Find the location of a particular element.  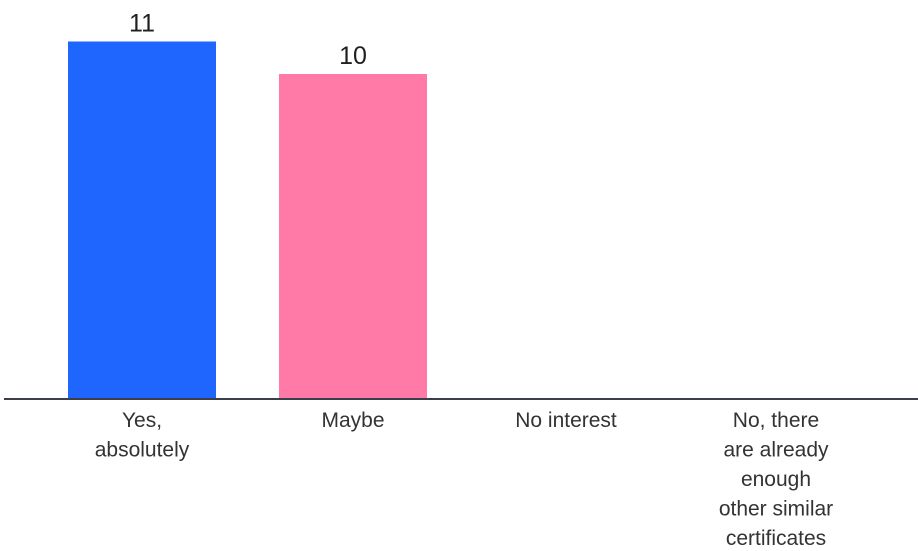

category-label-line: certificates is located at coordinates (776, 538).